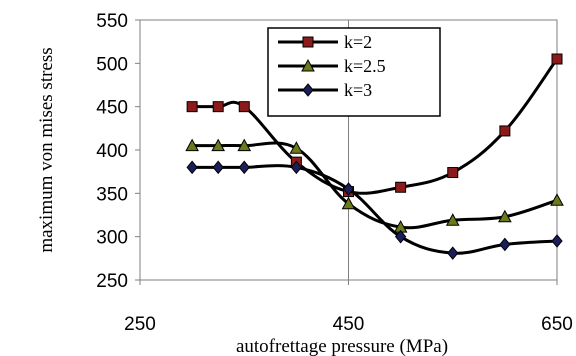 This screenshot has height=356, width=576. I want to click on legend-label: k=2.5, so click(365, 66).